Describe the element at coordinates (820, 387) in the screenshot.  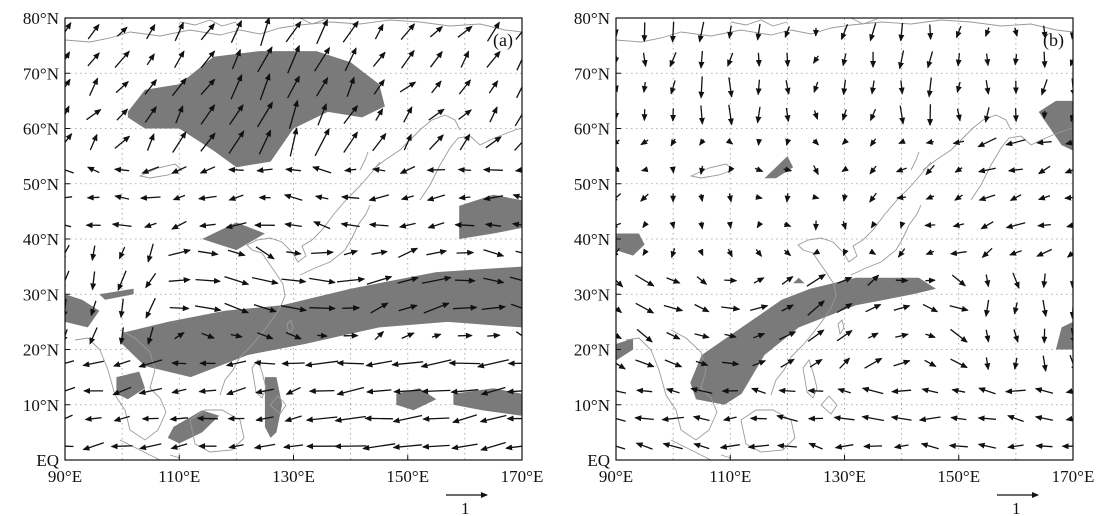
I see `coastline-philippines` at that location.